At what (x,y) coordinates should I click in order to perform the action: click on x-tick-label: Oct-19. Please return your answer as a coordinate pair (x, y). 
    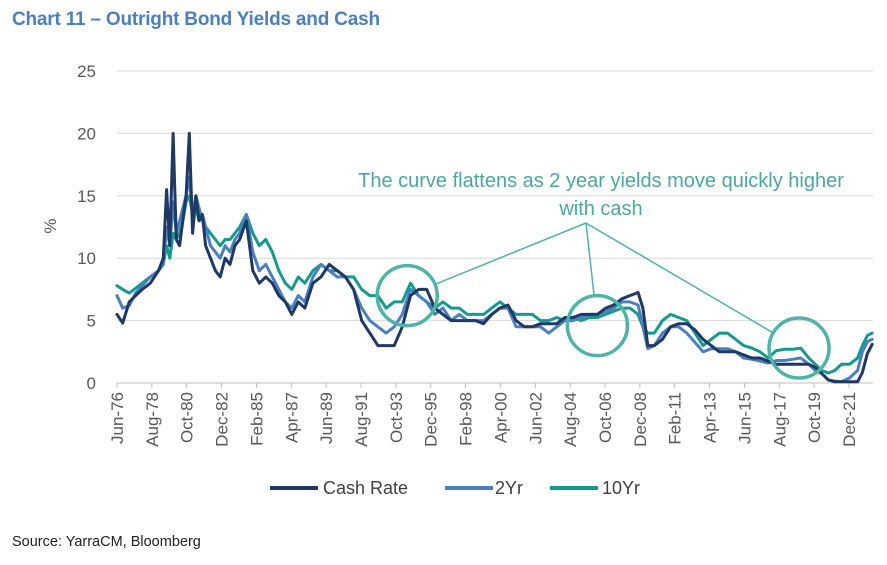
    Looking at the image, I should click on (814, 417).